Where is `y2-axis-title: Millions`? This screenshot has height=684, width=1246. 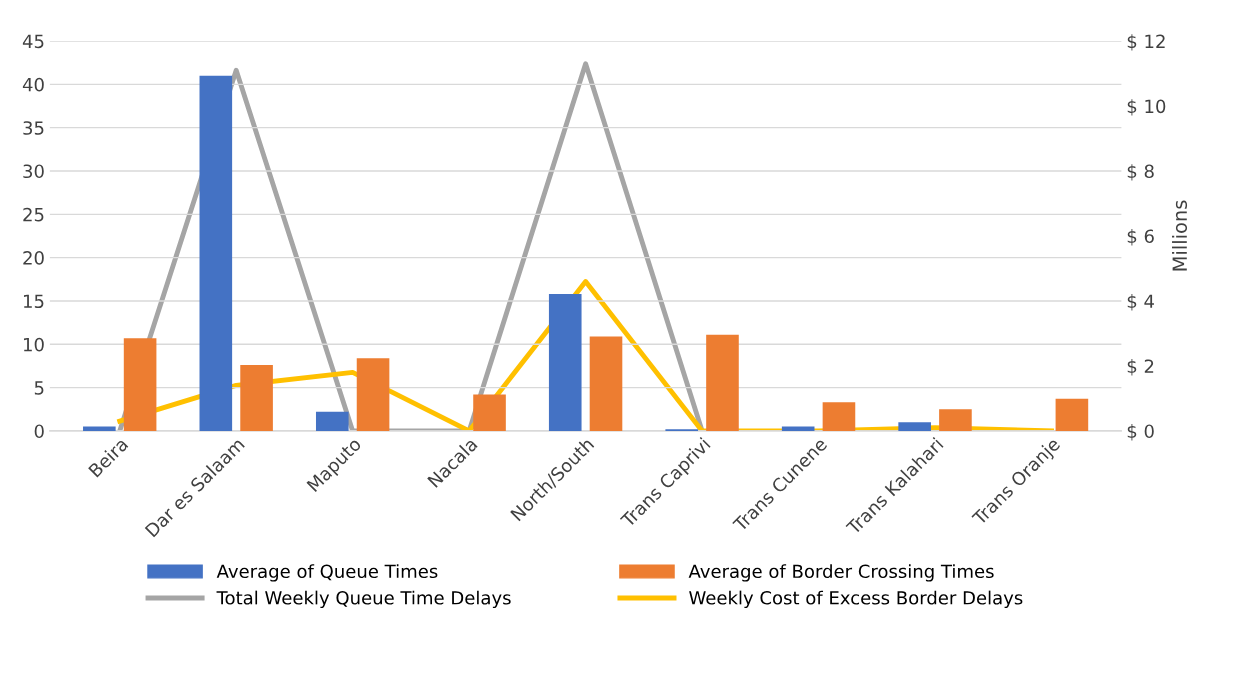
y2-axis-title: Millions is located at coordinates (1180, 235).